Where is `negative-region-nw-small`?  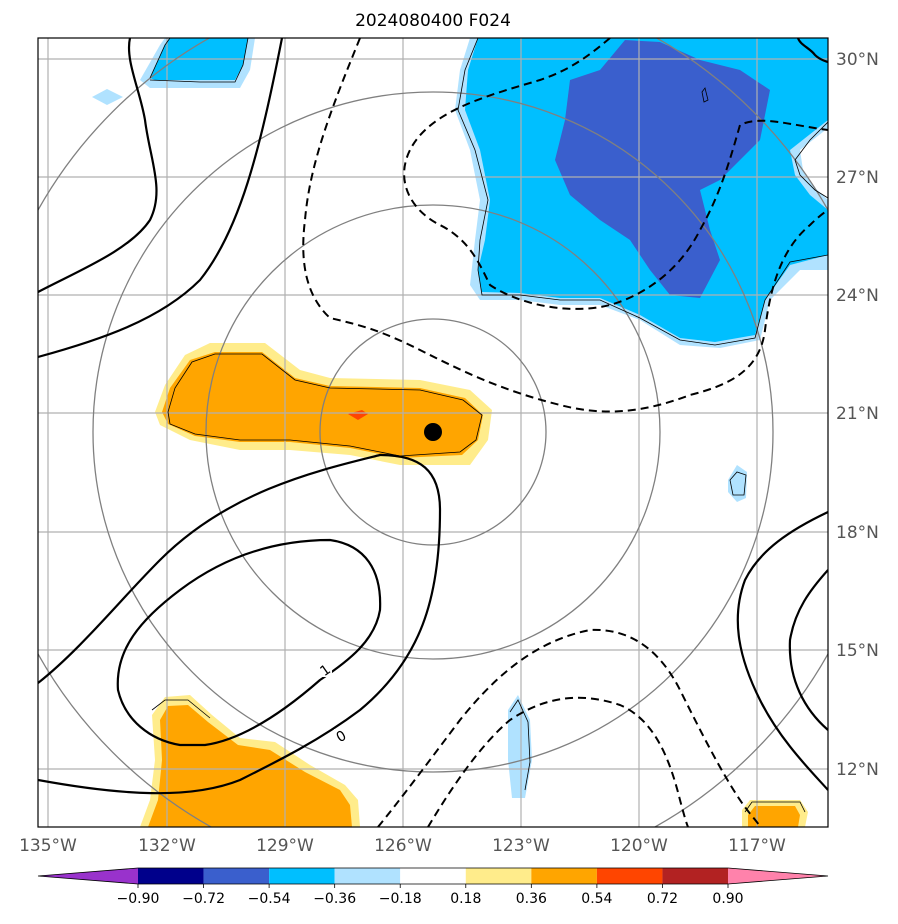 negative-region-nw-small is located at coordinates (107, 97).